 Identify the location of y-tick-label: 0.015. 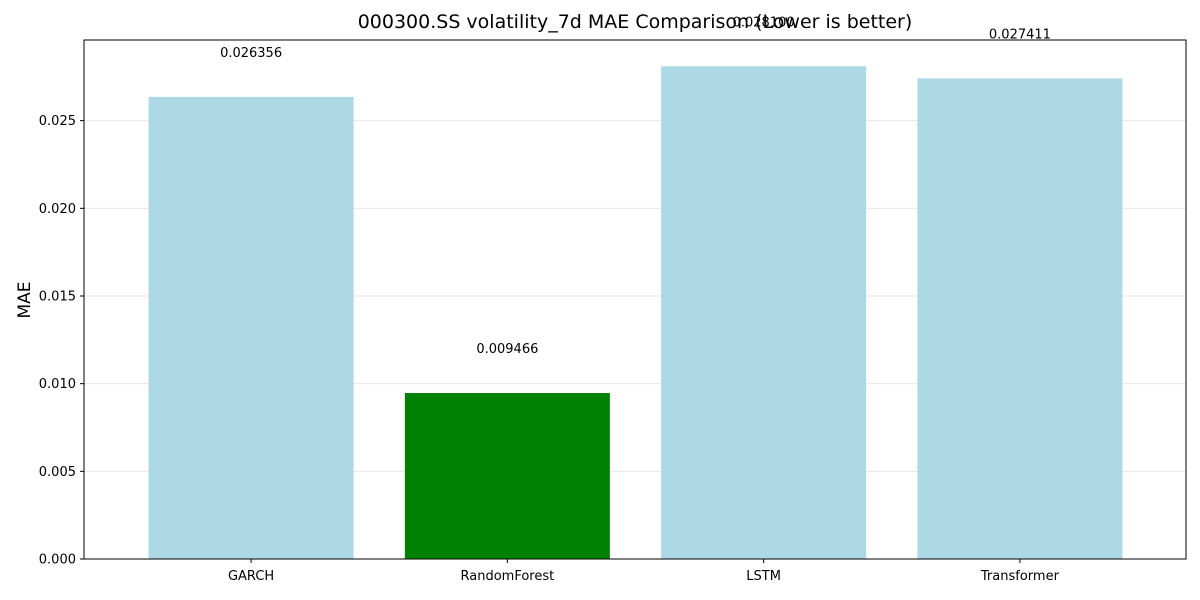
(57, 296).